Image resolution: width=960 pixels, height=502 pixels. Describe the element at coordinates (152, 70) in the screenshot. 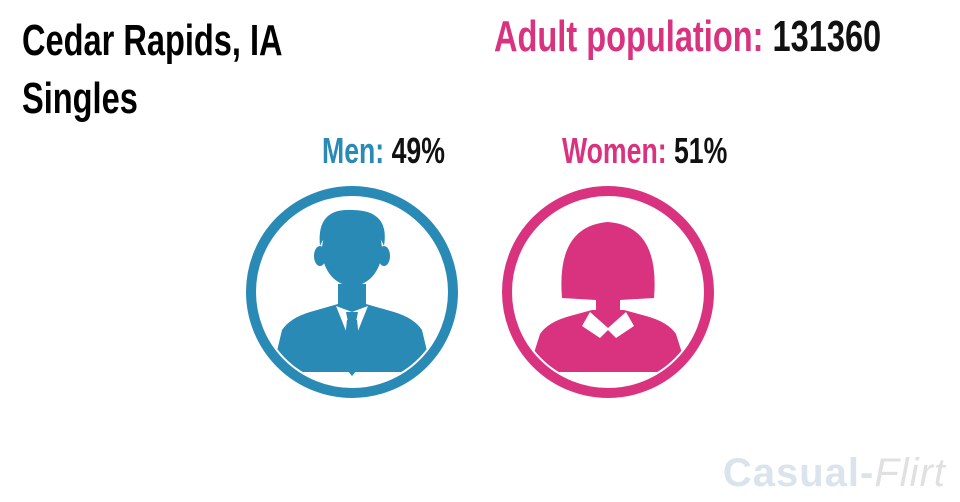

I see `page-title: Cedar Rapids, IA Singles` at that location.